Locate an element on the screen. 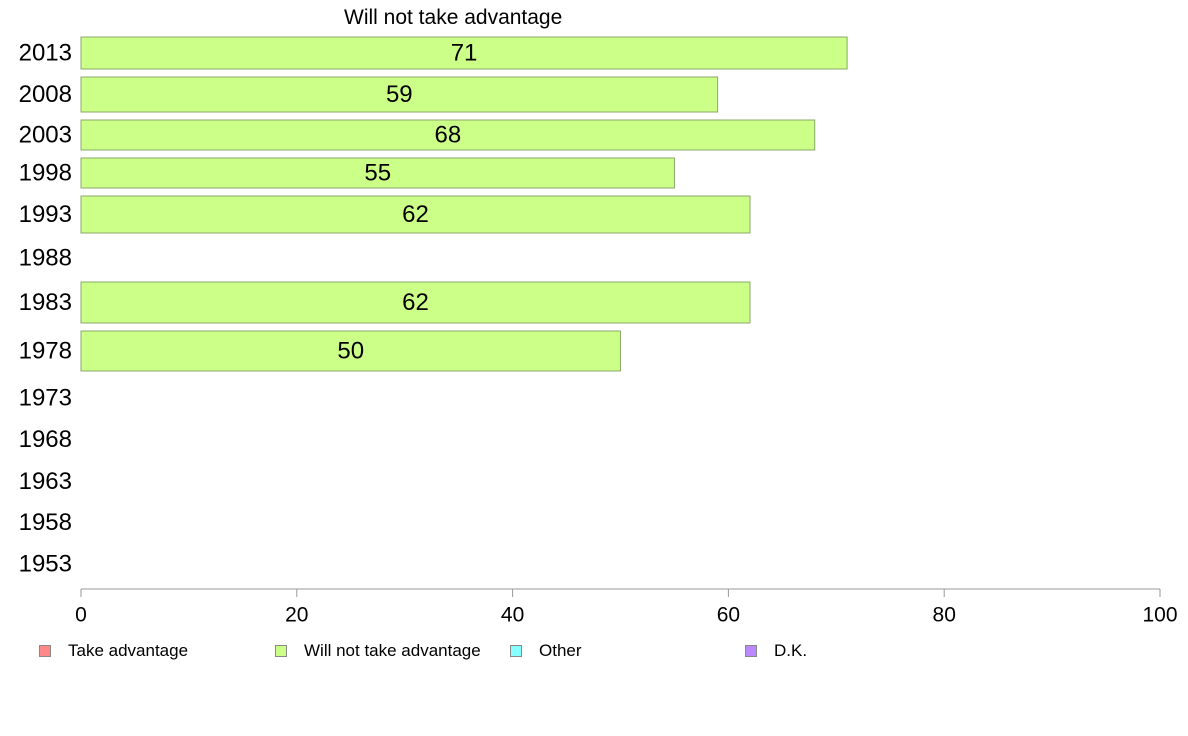  x-tick-label-40: 40 is located at coordinates (512, 615).